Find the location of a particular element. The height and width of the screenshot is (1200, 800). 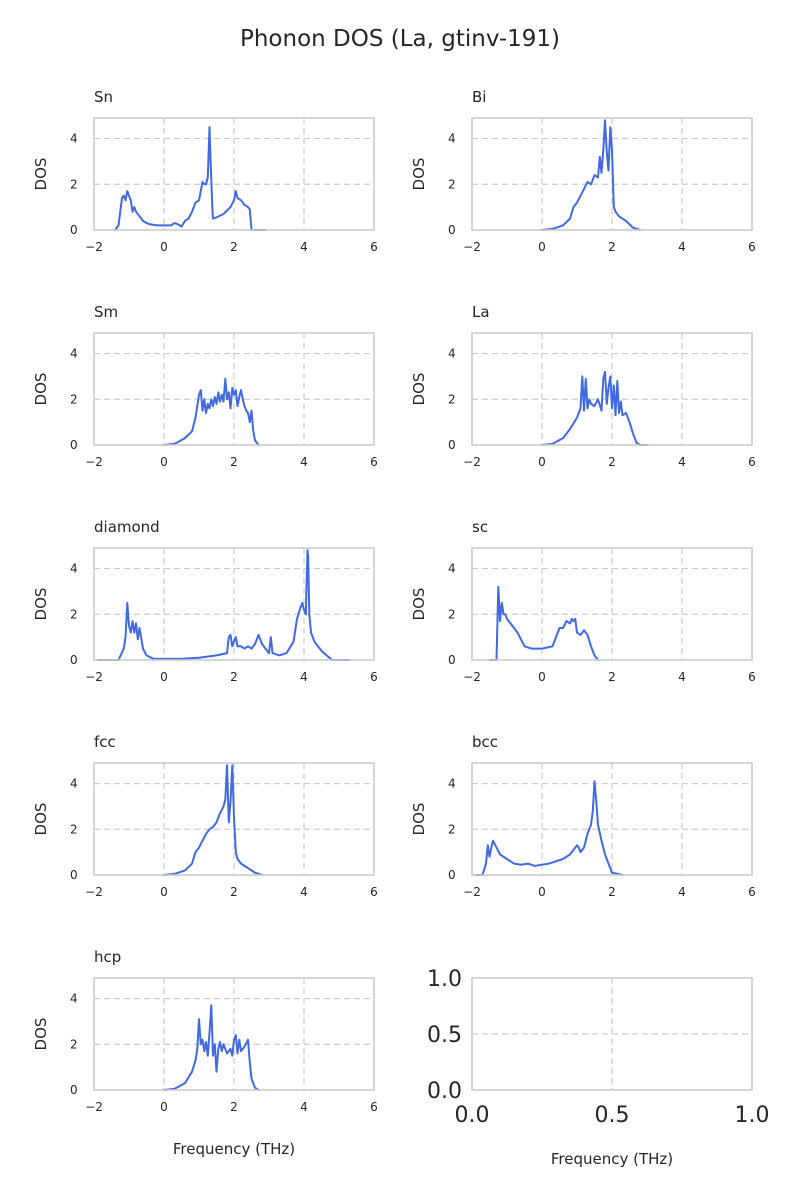

subplot-diamond: −2 0 2 4 6 0 2 4 diamond DOS is located at coordinates (205, 601).